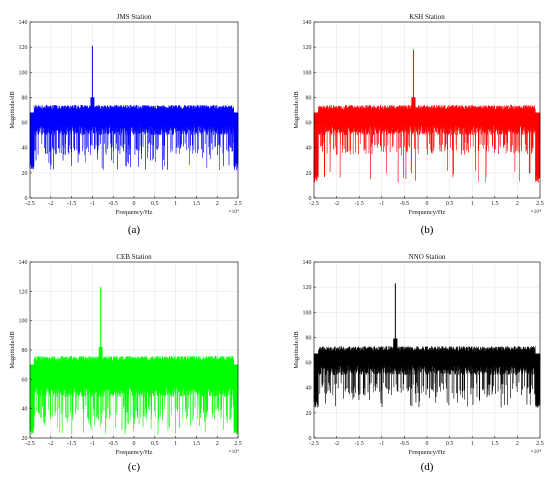 The image size is (550, 484). I want to click on panel-caption: (b), so click(427, 230).